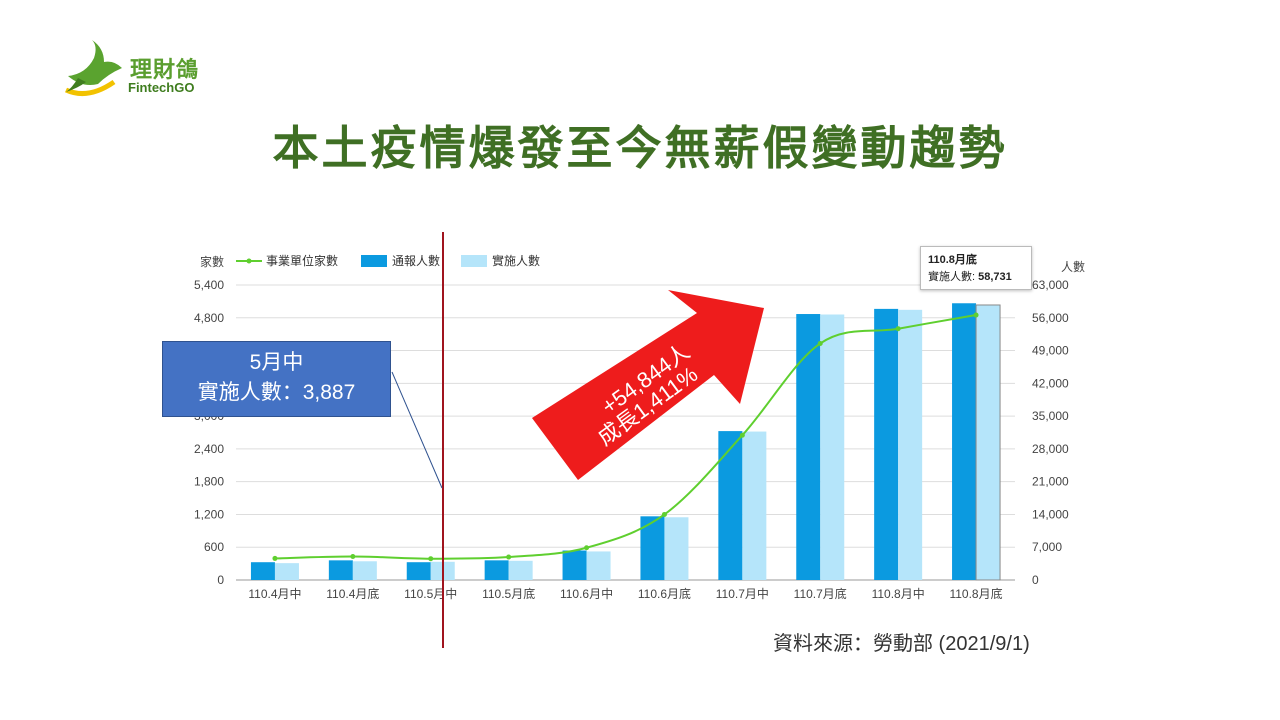 The height and width of the screenshot is (720, 1280). What do you see at coordinates (1050, 449) in the screenshot?
I see `ytick-right-label: 28,000` at bounding box center [1050, 449].